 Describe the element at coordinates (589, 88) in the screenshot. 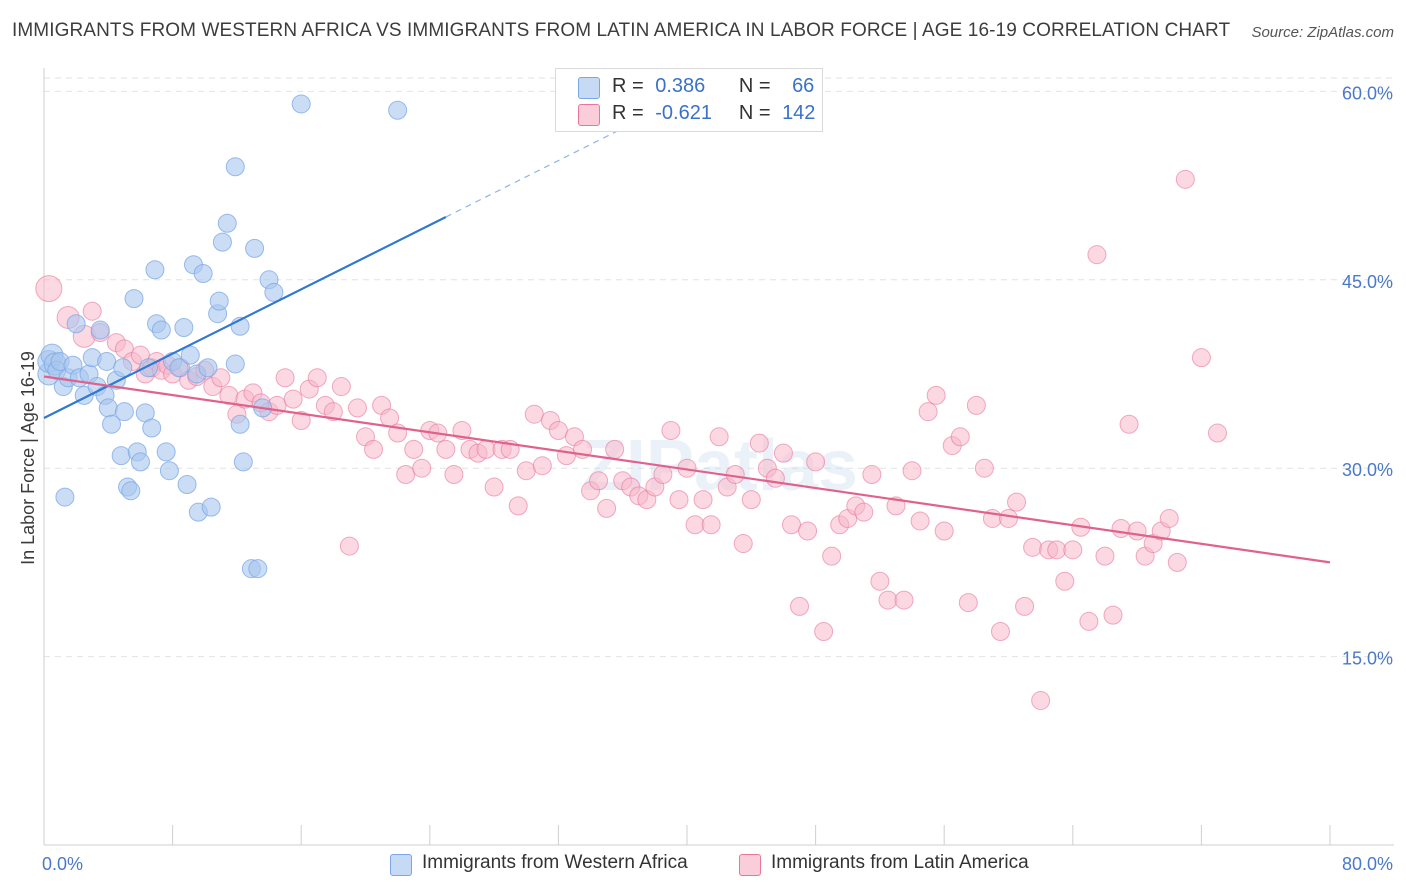

I see `legend-swatch-western-africa` at that location.